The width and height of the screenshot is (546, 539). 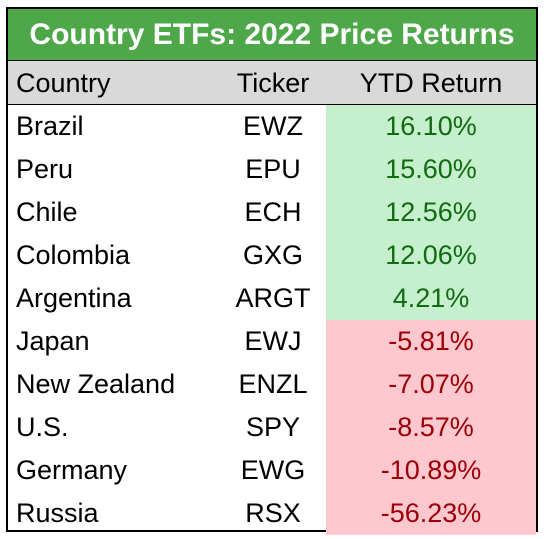 I want to click on country-cell: Colombia, so click(x=73, y=255).